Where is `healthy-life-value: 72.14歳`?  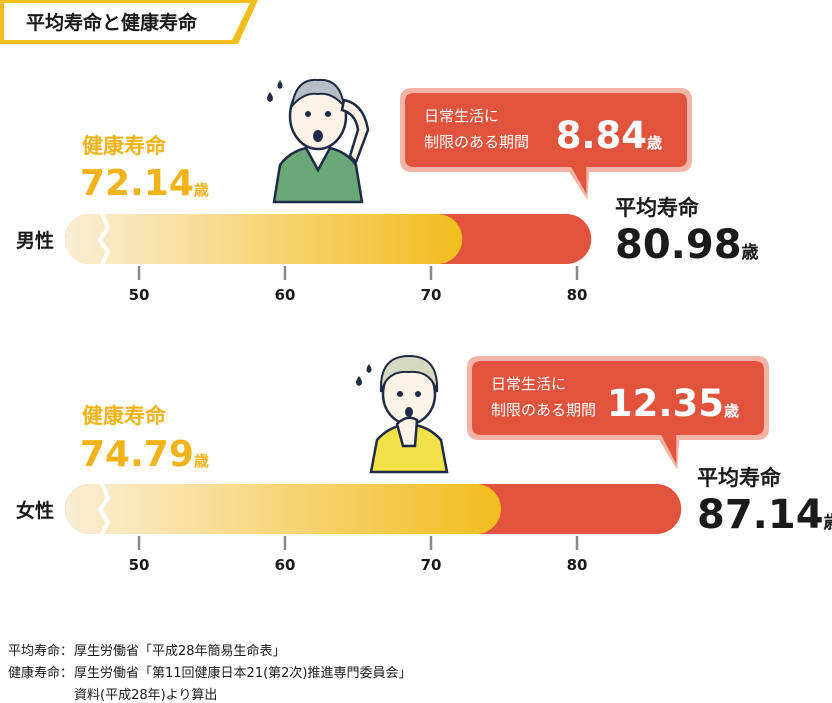 healthy-life-value: 72.14歳 is located at coordinates (144, 183).